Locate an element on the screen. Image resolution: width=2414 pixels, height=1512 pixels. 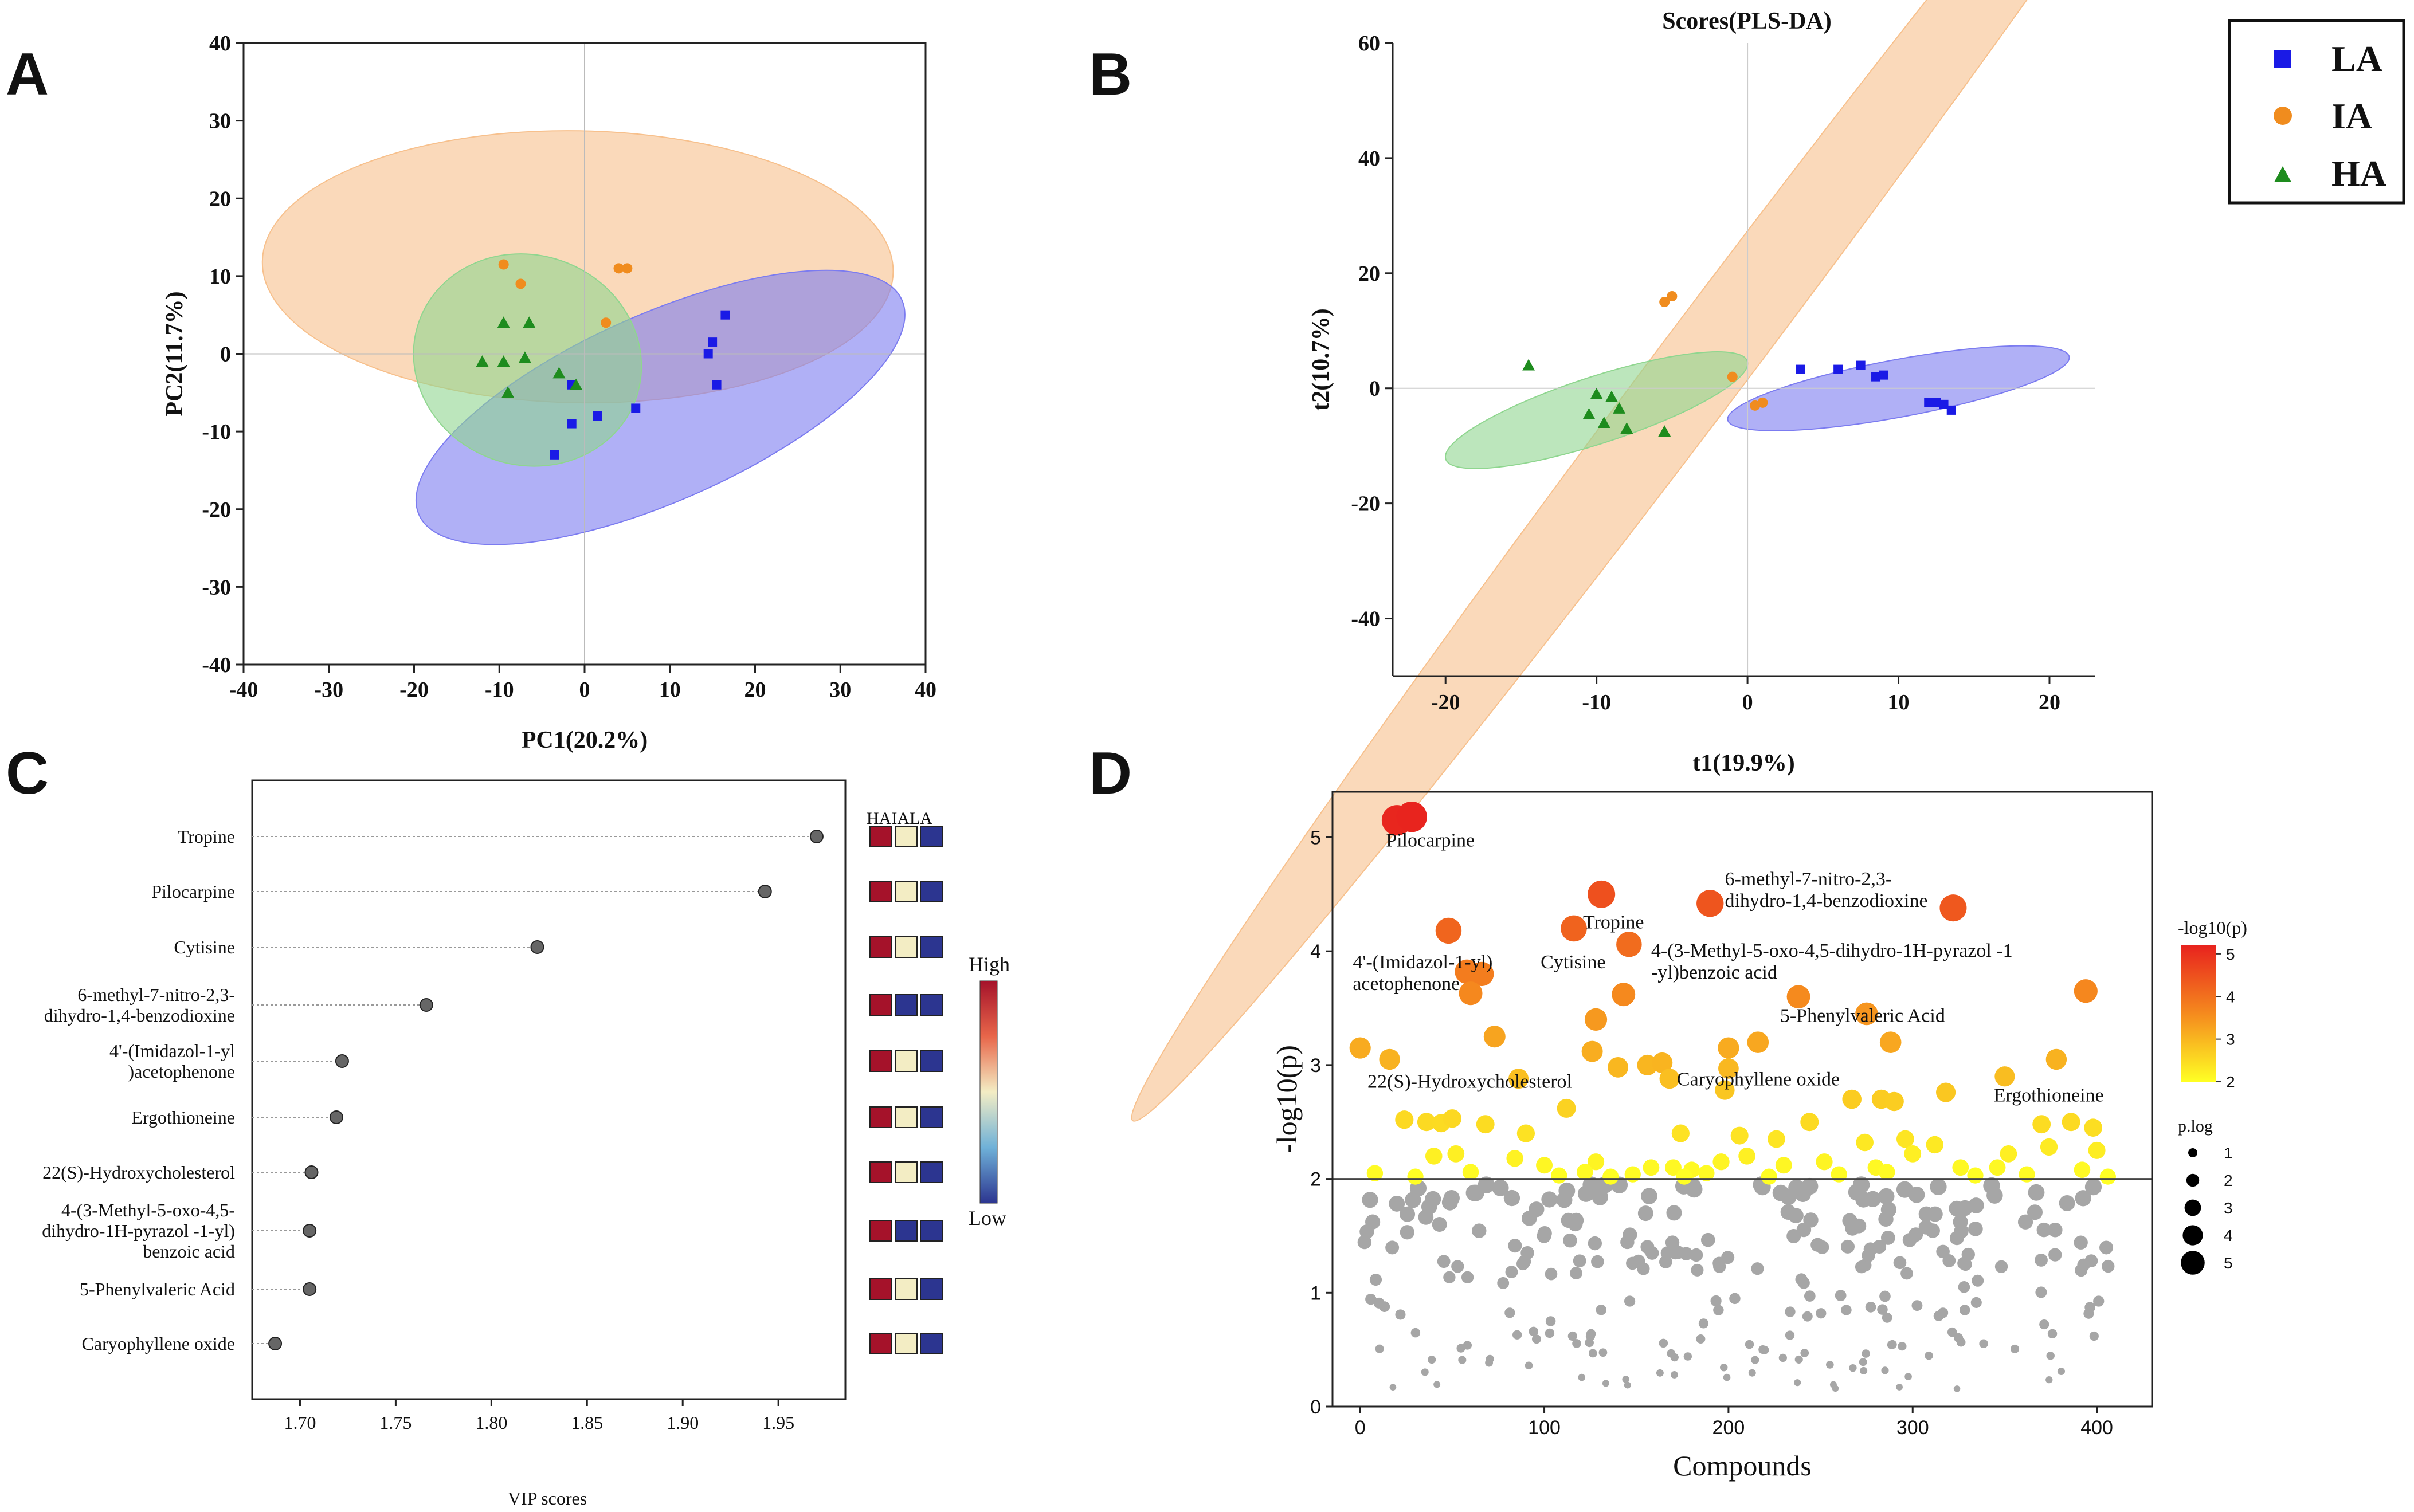
panel-d-annotation-label: Ergothioneine is located at coordinates (2049, 1096).